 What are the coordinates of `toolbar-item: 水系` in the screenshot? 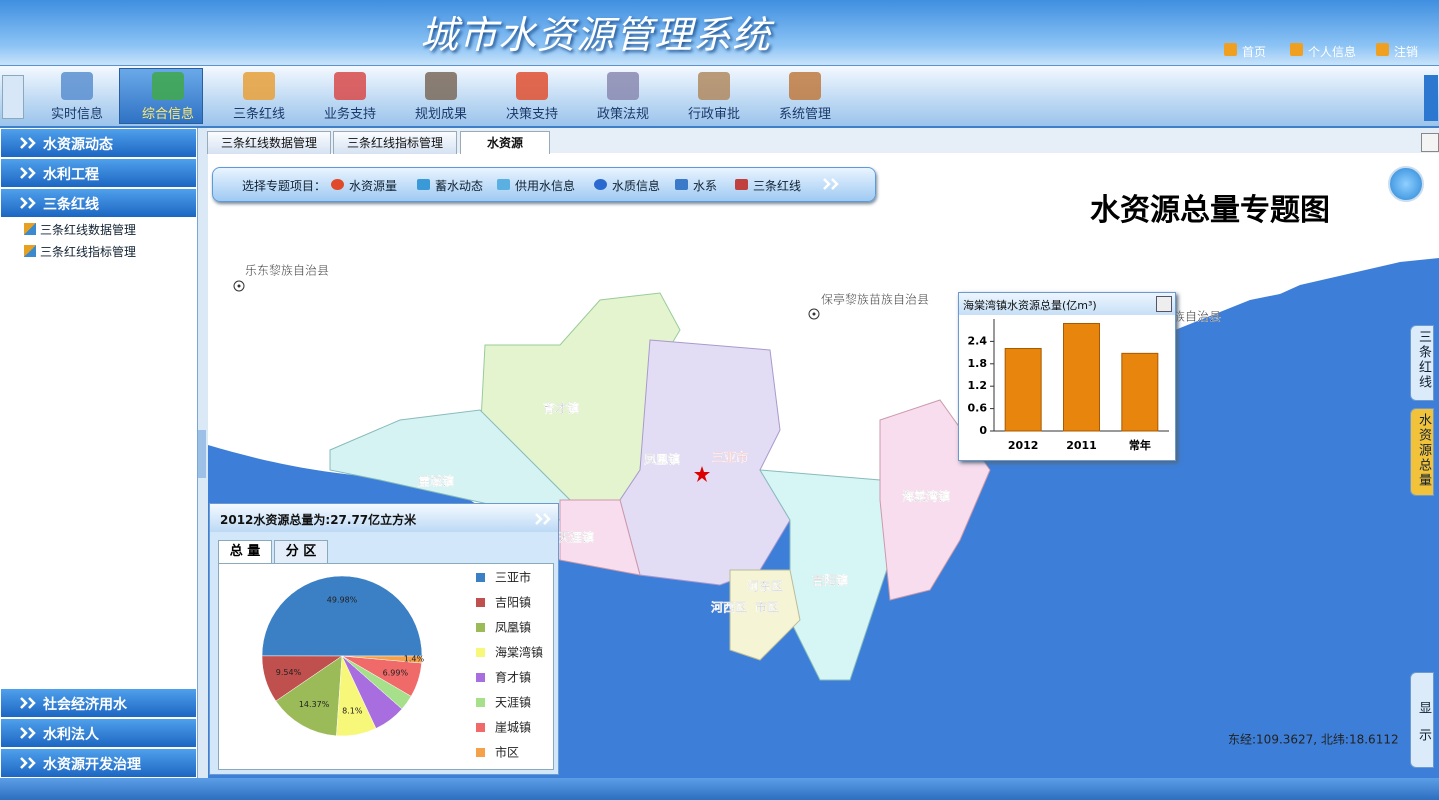 It's located at (705, 186).